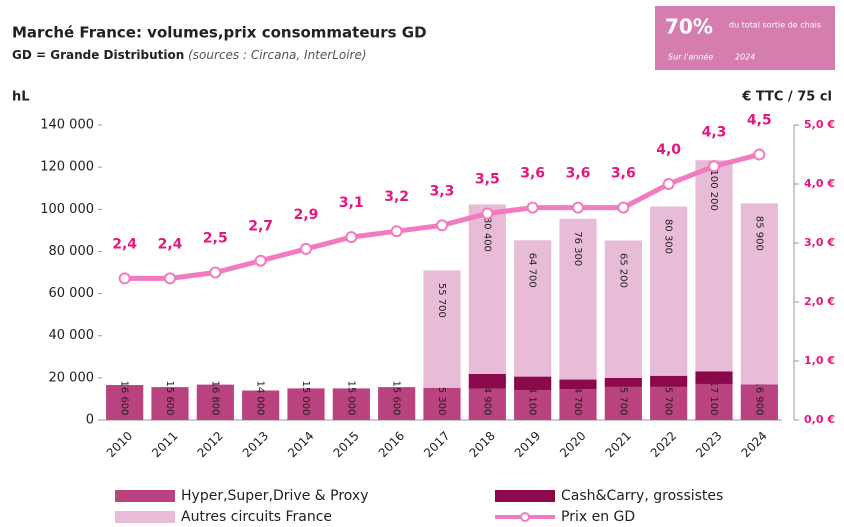  Describe the element at coordinates (668, 398) in the screenshot. I see `data-label: 15 700` at that location.